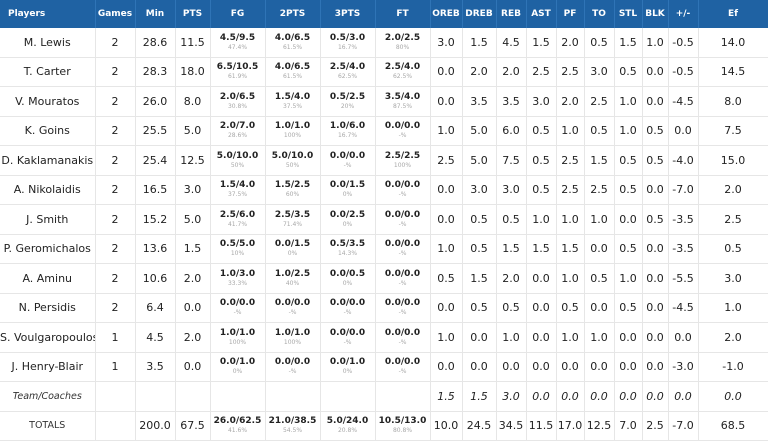 The image size is (768, 441). What do you see at coordinates (48, 396) in the screenshot?
I see `team-coaches-label: Team/Coaches` at bounding box center [48, 396].